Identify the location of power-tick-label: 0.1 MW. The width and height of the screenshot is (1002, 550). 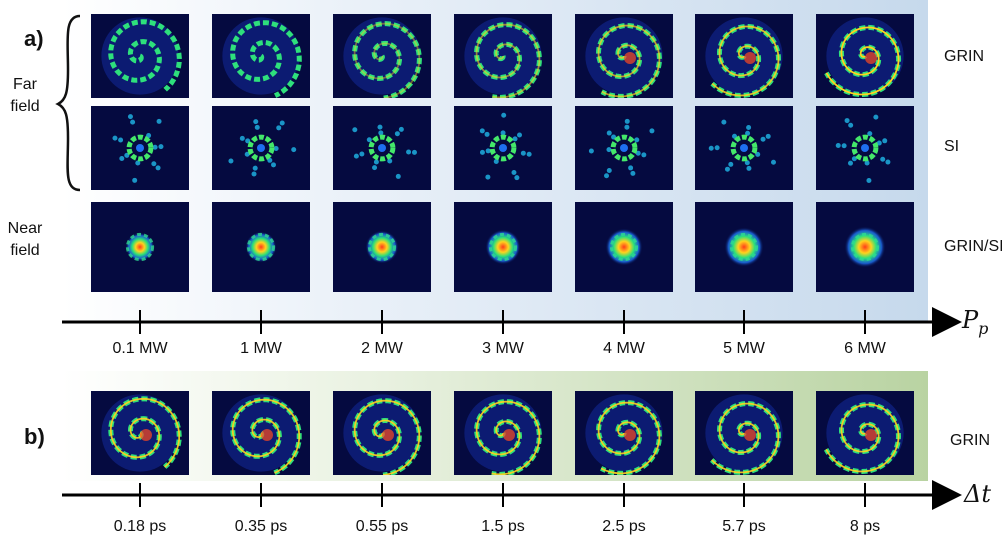
(140, 348).